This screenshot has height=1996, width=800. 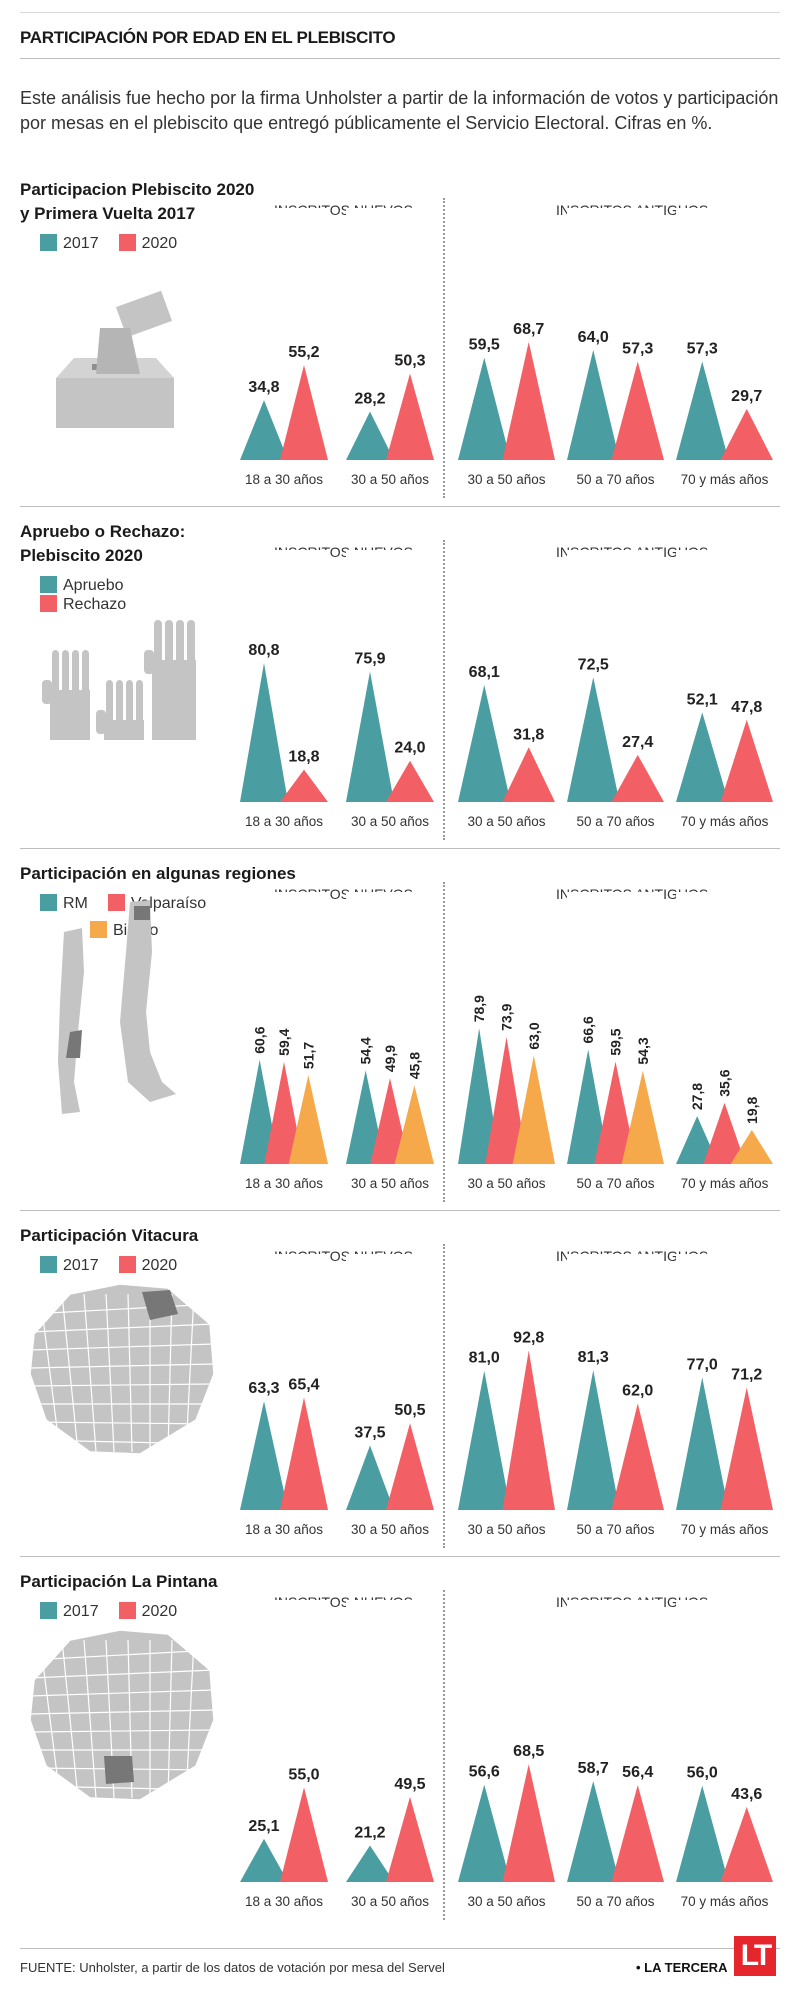 What do you see at coordinates (208, 37) in the screenshot?
I see `page-title: PARTICIPACIÓN POR EDAD EN EL PLEBISCITO` at bounding box center [208, 37].